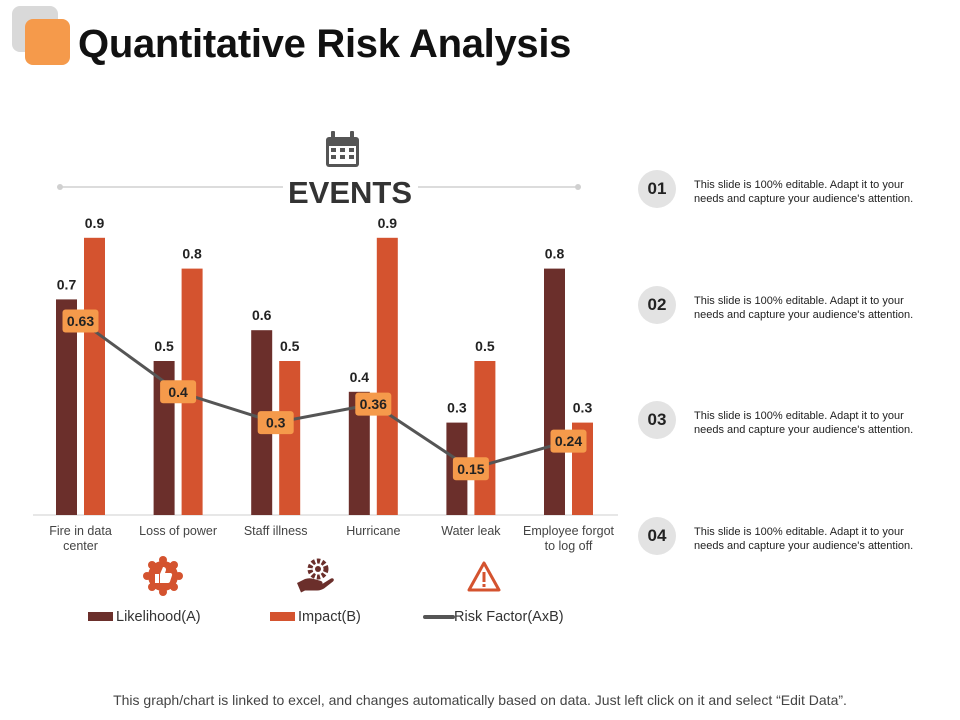 The height and width of the screenshot is (720, 960). Describe the element at coordinates (80, 538) in the screenshot. I see `category-label: Fire in data center` at that location.